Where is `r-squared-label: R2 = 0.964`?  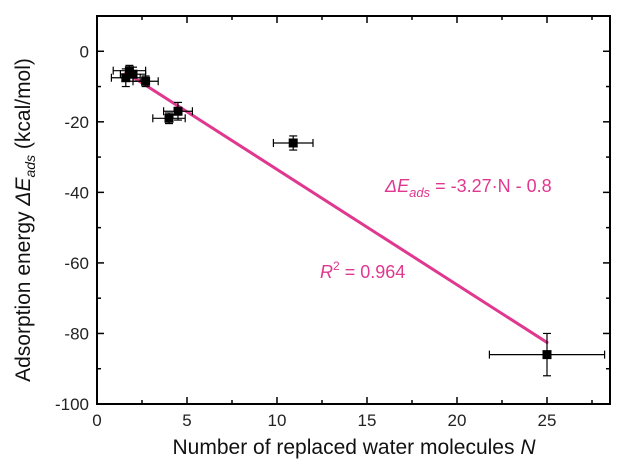 r-squared-label: R2 = 0.964 is located at coordinates (362, 270).